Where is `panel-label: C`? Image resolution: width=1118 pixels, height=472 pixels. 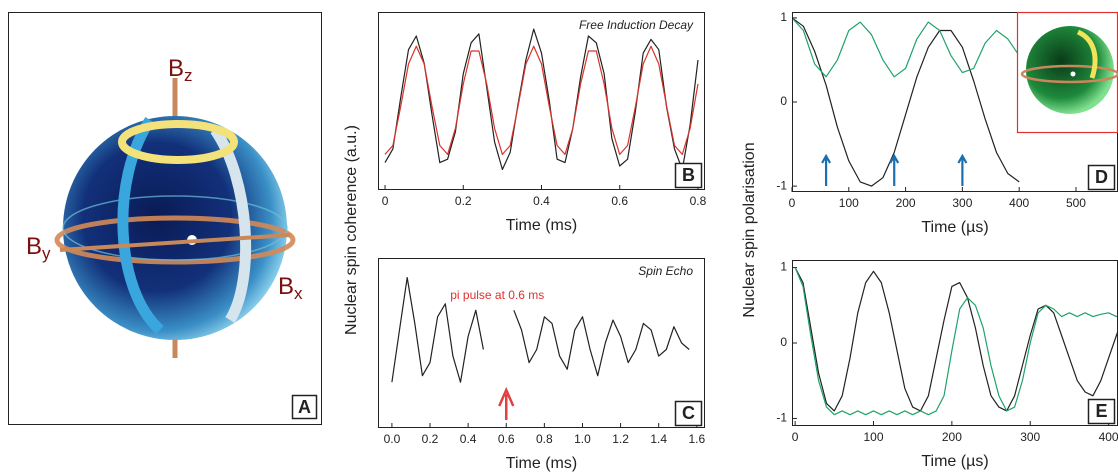
panel-label: C is located at coordinates (688, 413).